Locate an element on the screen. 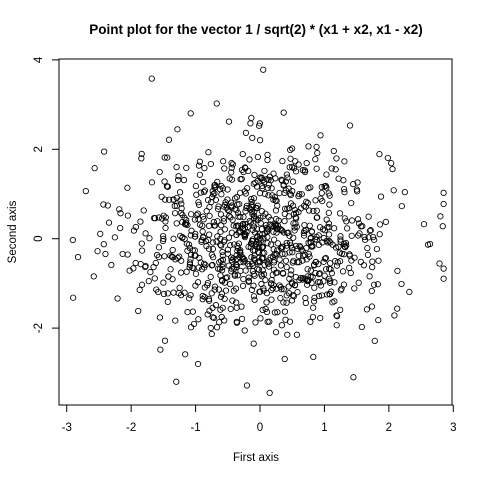 This screenshot has width=480, height=480. x-tick-label: -2 is located at coordinates (131, 428).